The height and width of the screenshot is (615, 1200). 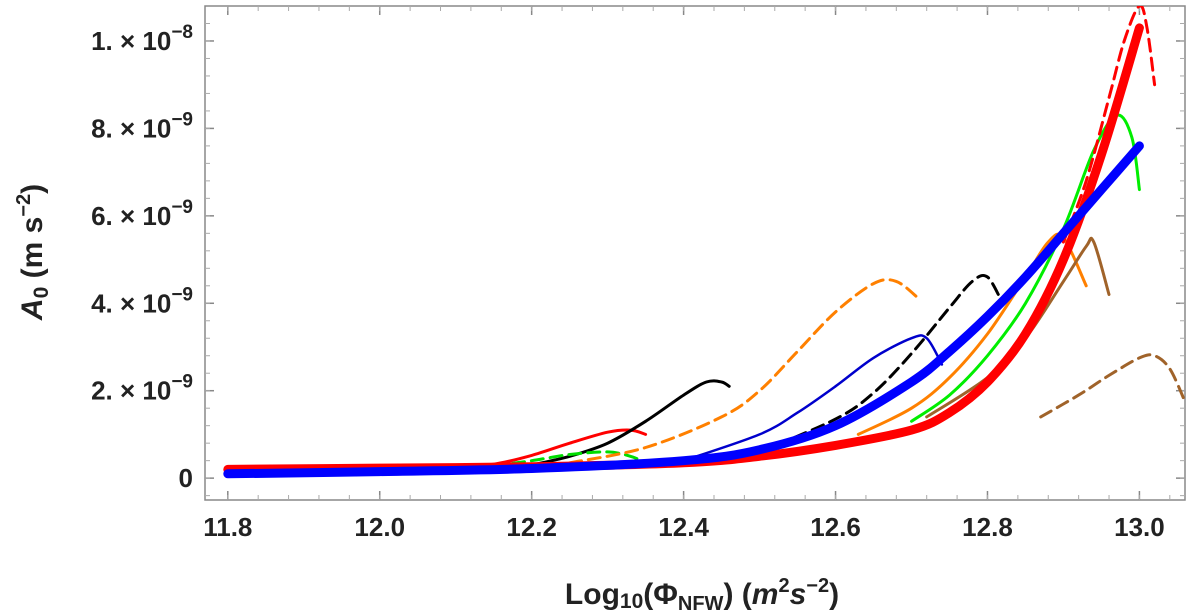 I want to click on y-tick-label: 0, so click(x=186, y=478).